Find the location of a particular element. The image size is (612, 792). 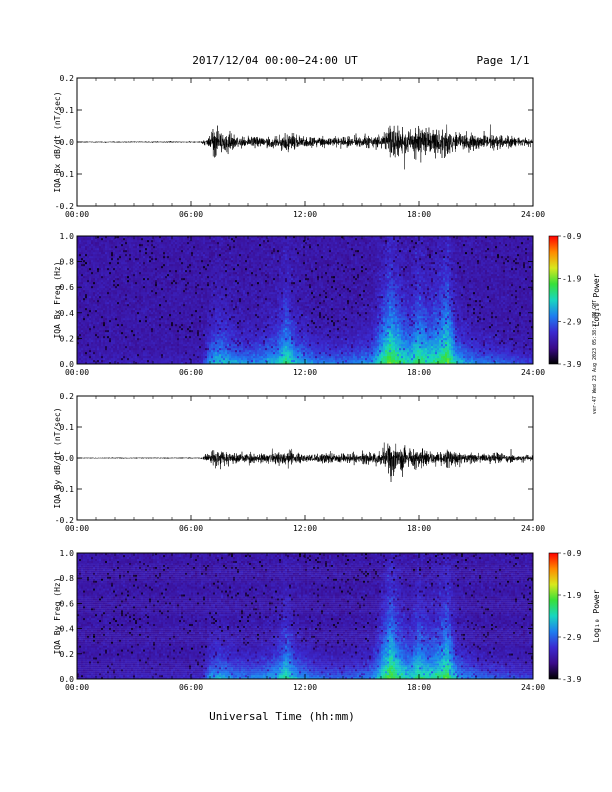

y-axis-label: IQA By Freq (Hz) is located at coordinates (57, 615).